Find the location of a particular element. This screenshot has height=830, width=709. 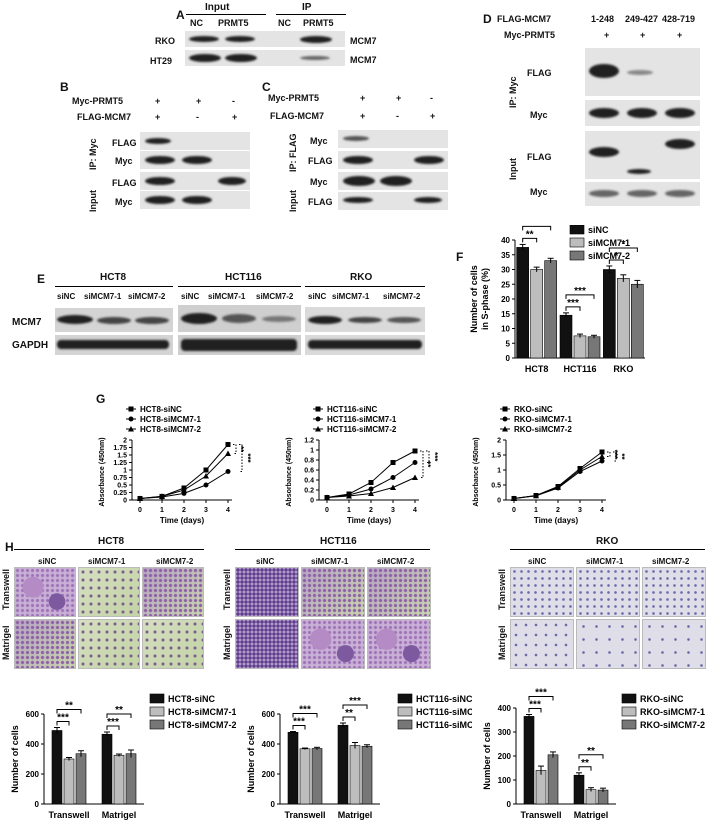

d-blot-label: FLAG is located at coordinates (539, 73).